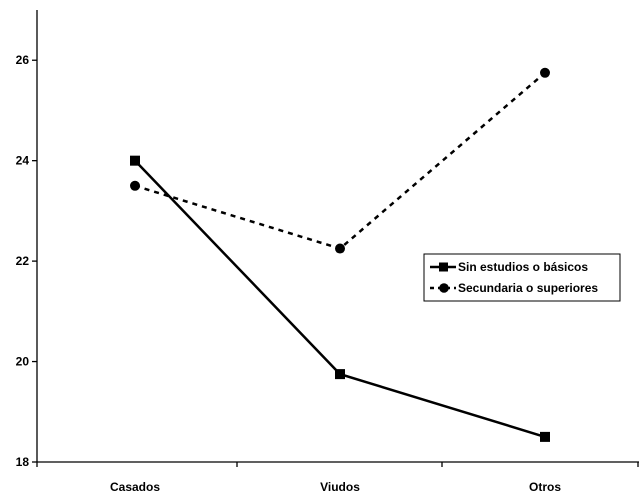 Image resolution: width=639 pixels, height=497 pixels. Describe the element at coordinates (523, 267) in the screenshot. I see `legend-label-sin-estudios: Sin estudios o básicos` at that location.